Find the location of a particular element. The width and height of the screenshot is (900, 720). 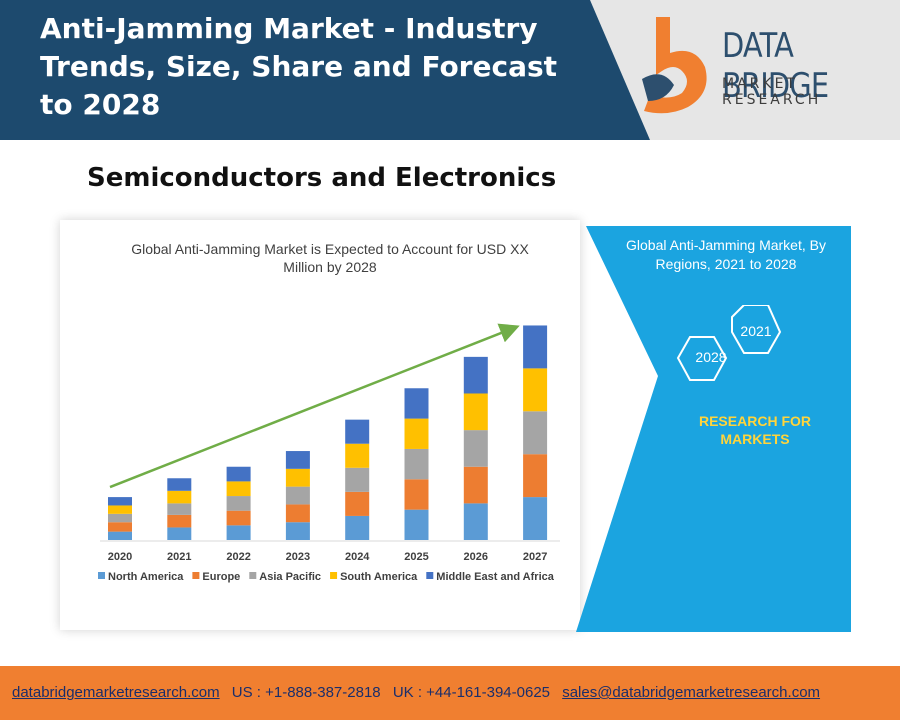

legend-label: South America is located at coordinates (379, 577).